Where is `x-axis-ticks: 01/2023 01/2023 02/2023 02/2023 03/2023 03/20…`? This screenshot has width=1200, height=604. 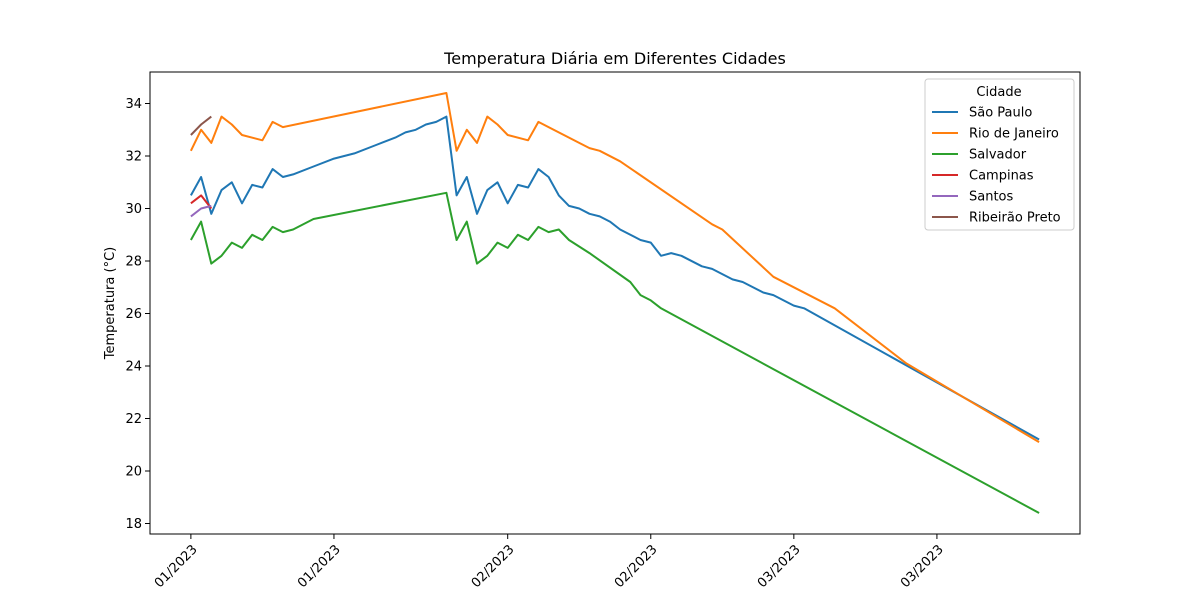 x-axis-ticks: 01/2023 01/2023 02/2023 02/2023 03/2023 03/20… is located at coordinates (549, 562).